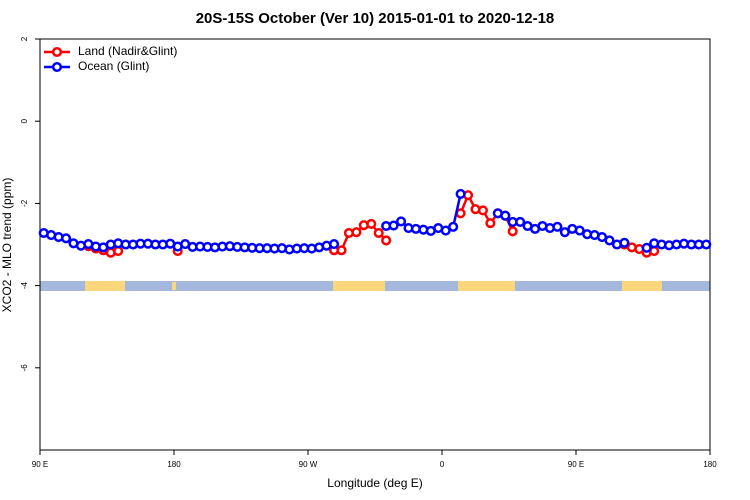 The height and width of the screenshot is (500, 750). I want to click on y-tick-label: -2, so click(24, 203).